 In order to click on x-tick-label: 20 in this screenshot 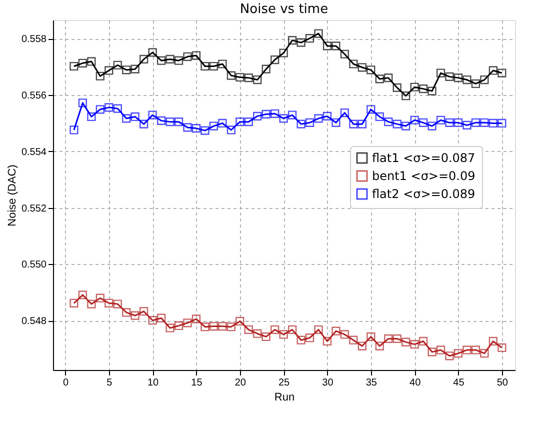, I will do `click(240, 383)`.